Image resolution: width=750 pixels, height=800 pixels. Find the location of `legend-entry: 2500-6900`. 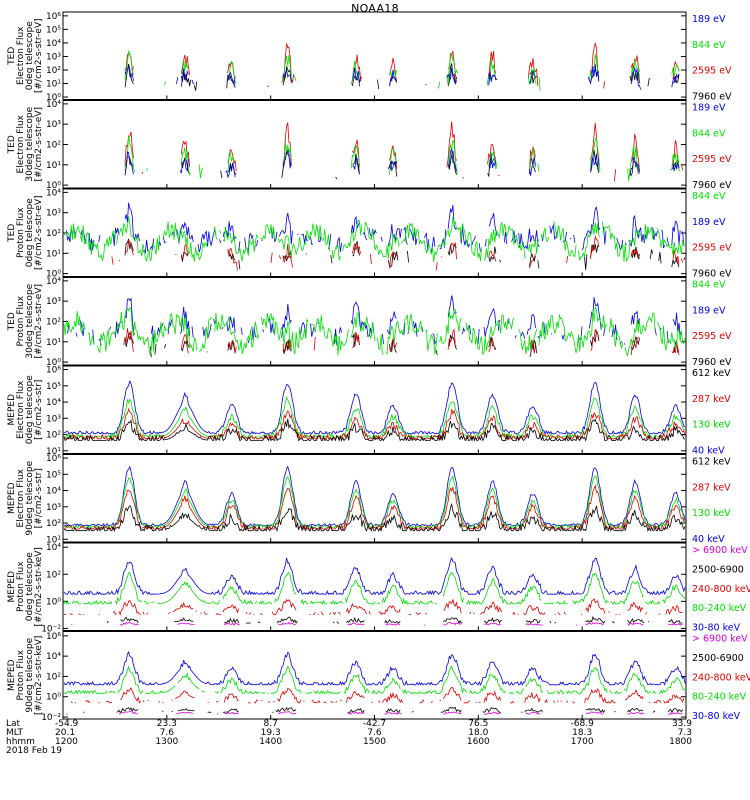

legend-entry: 2500-6900 is located at coordinates (718, 569).